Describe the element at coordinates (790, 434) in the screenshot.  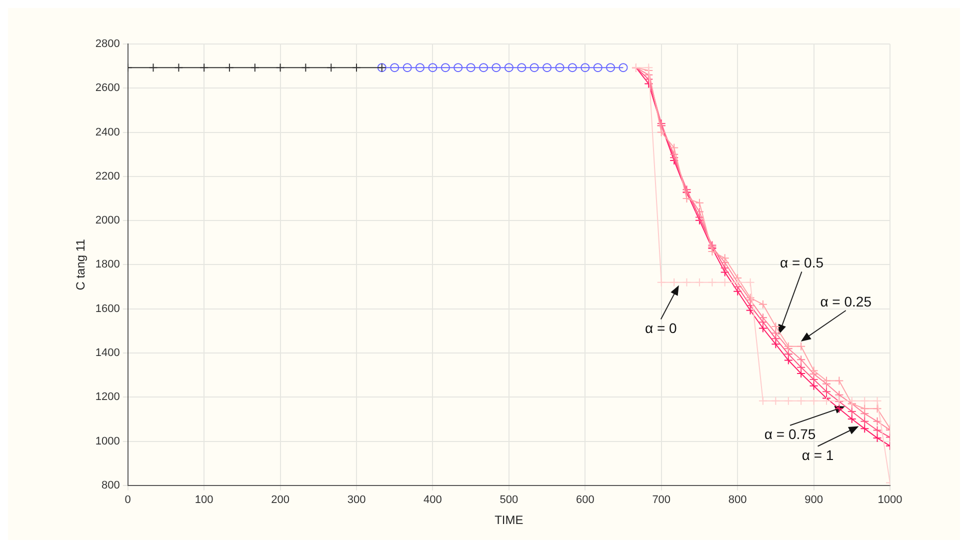
I see `annotation: α = 0.75` at that location.